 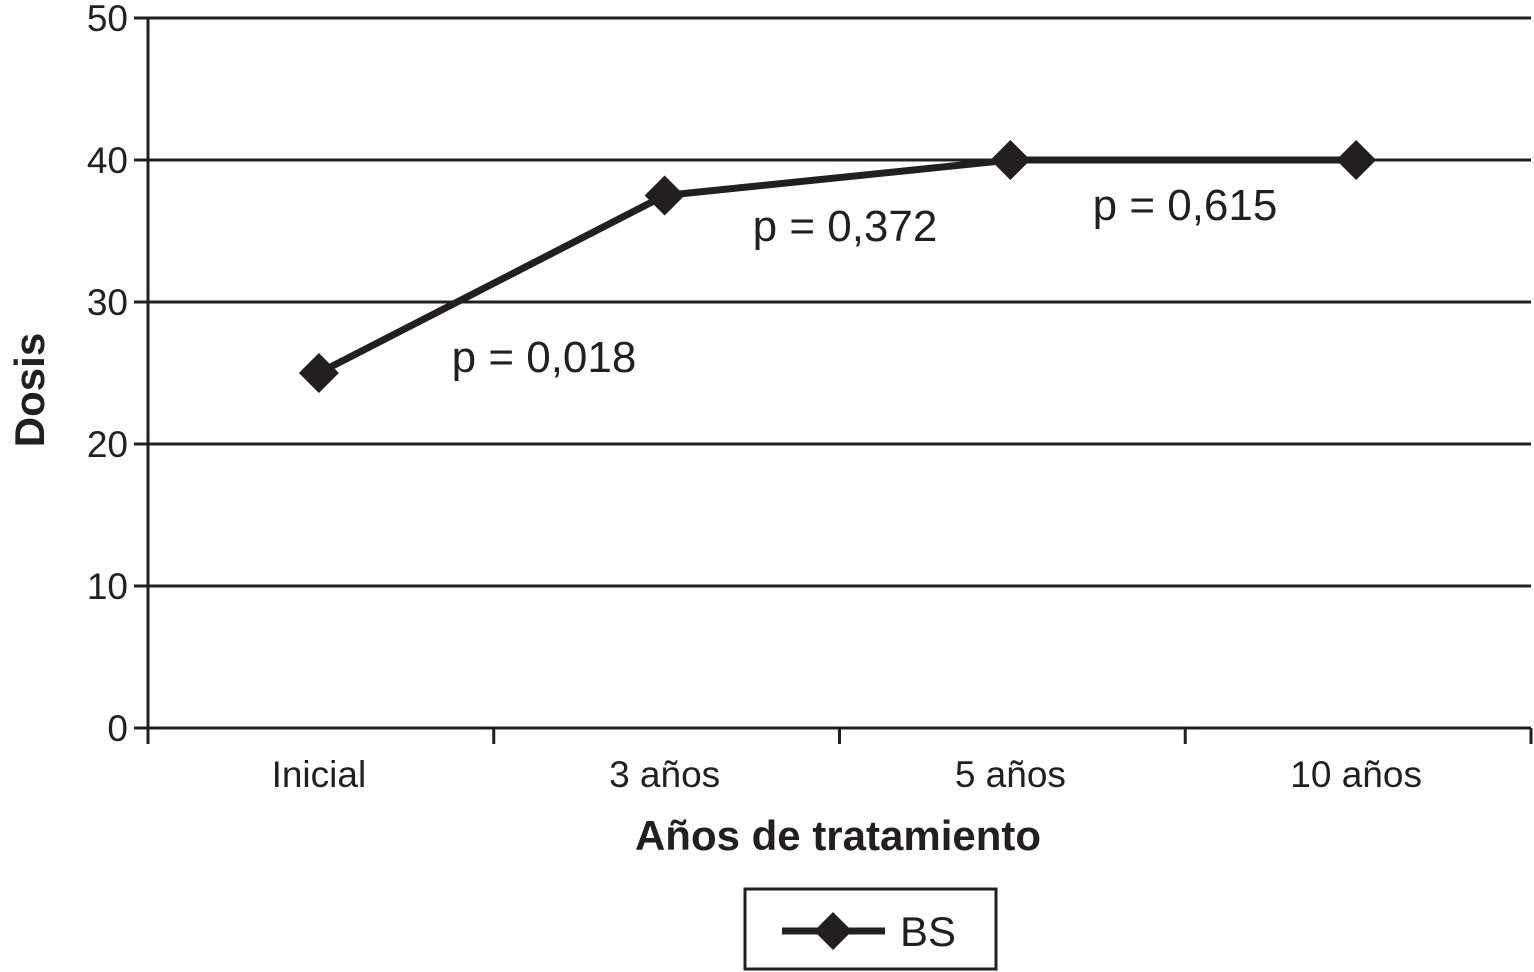 What do you see at coordinates (107, 444) in the screenshot?
I see `y-tick-label: 20` at bounding box center [107, 444].